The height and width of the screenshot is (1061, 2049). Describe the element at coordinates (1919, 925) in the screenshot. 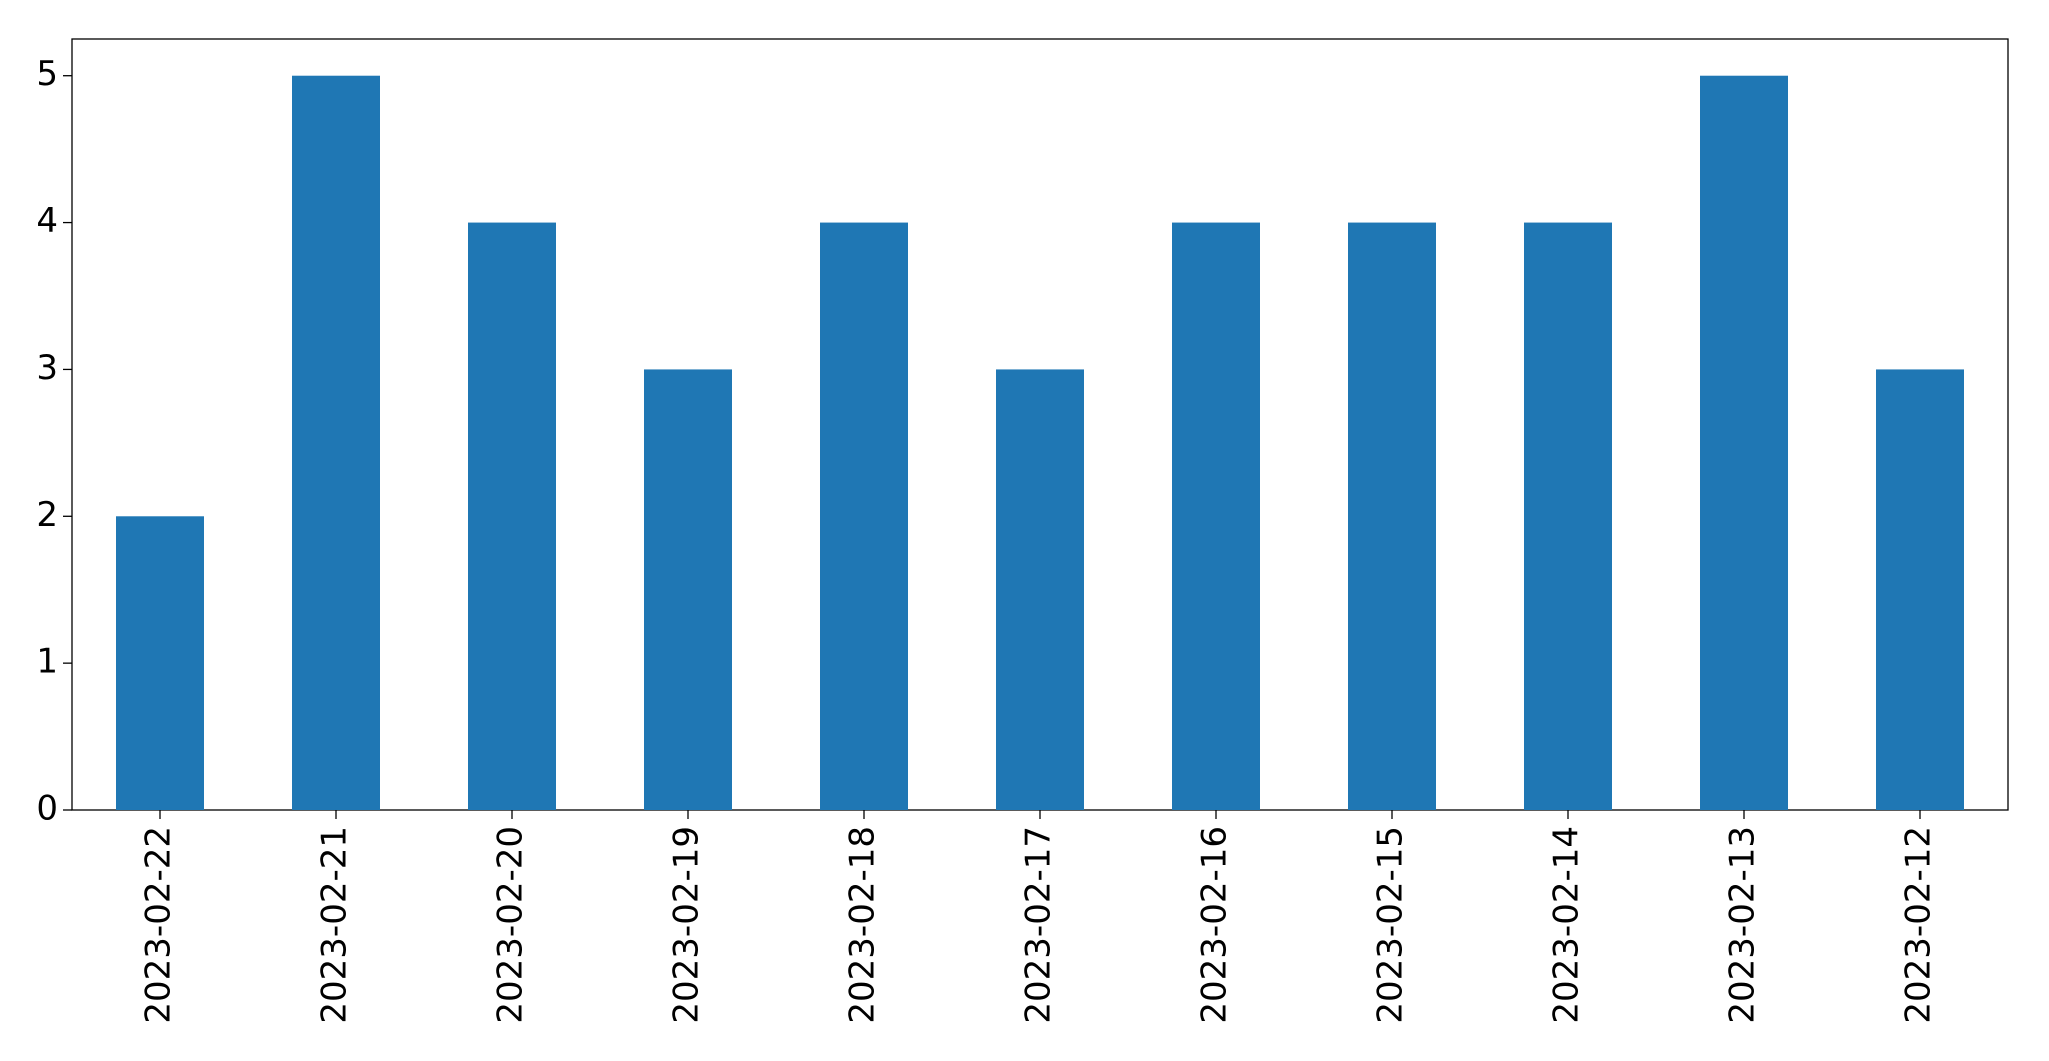

I see `x-tick-label: 2023-02-12` at that location.